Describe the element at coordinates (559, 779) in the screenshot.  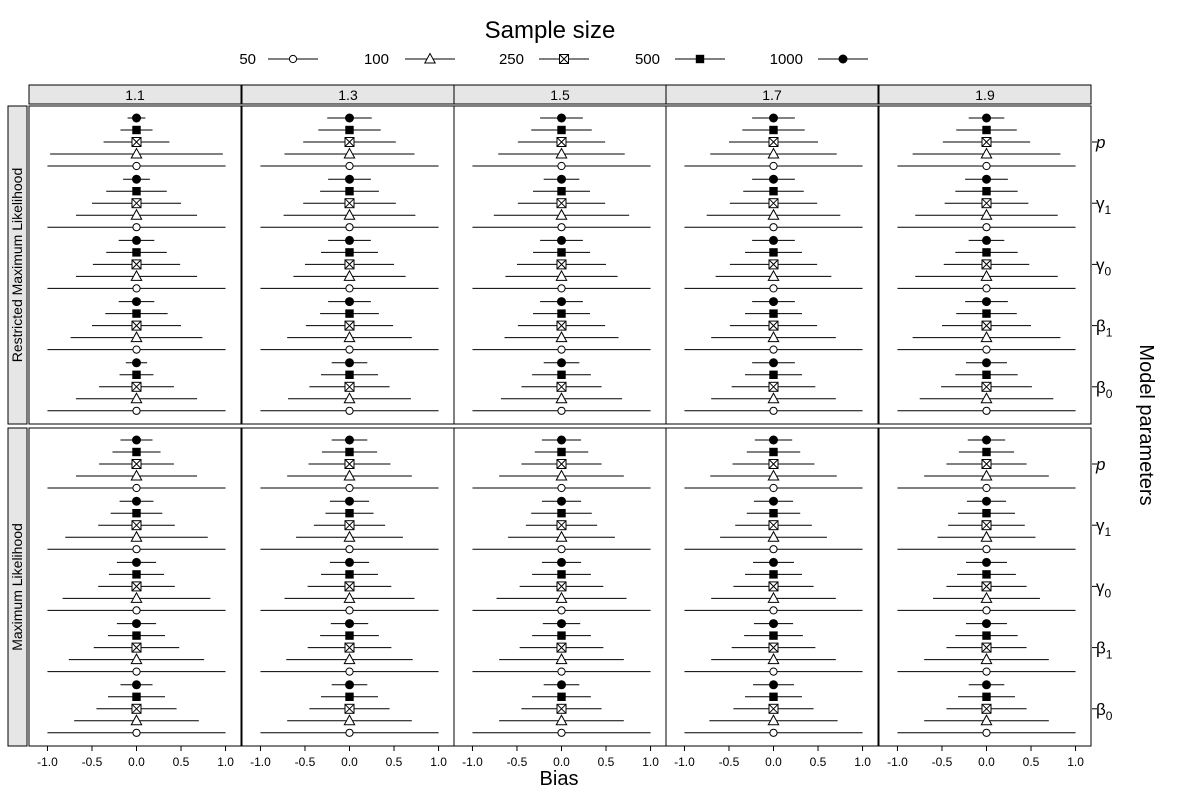
I see `x-axis-label: Bias` at that location.